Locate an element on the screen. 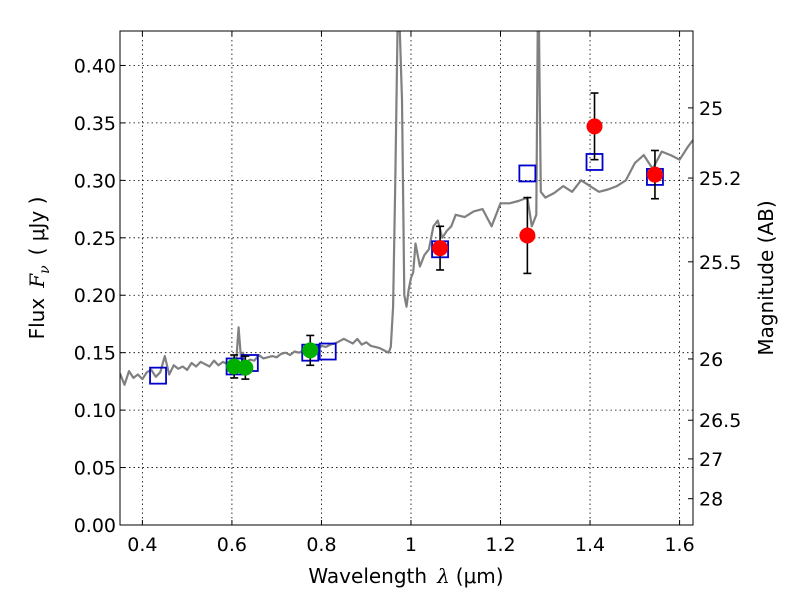  y-axis-label: FluxFν( μJy ) is located at coordinates (39, 268).